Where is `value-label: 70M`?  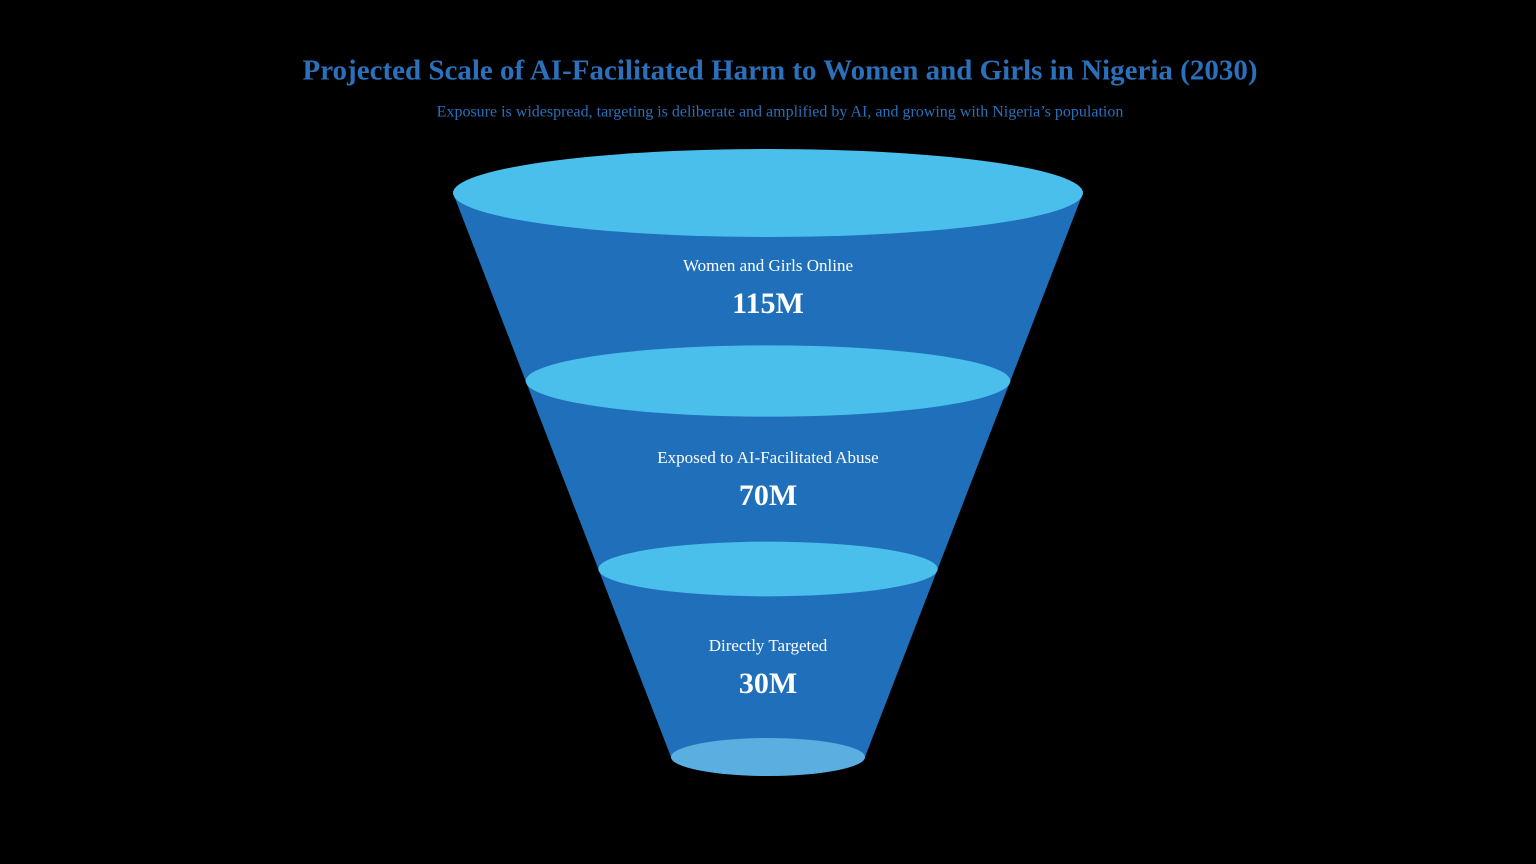
value-label: 70M is located at coordinates (768, 495).